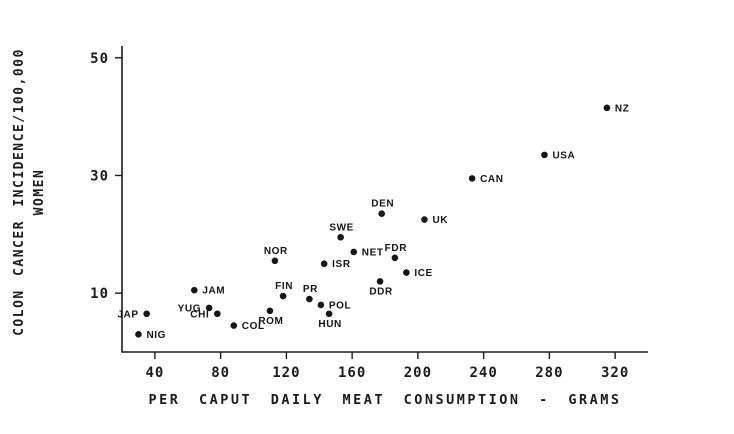 This screenshot has width=734, height=434. What do you see at coordinates (99, 176) in the screenshot?
I see `y-tick-label: 30` at bounding box center [99, 176].